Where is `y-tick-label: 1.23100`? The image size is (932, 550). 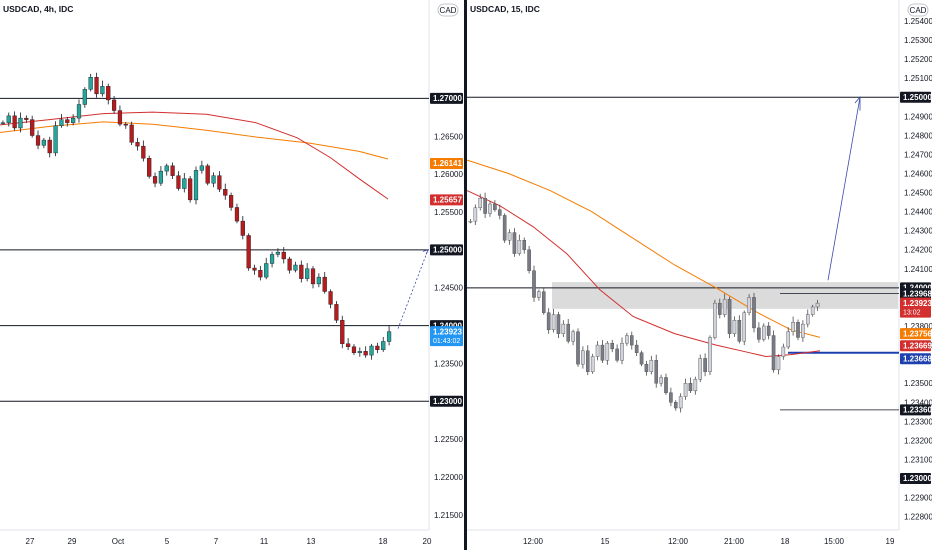 y-tick-label: 1.23100 is located at coordinates (918, 459).